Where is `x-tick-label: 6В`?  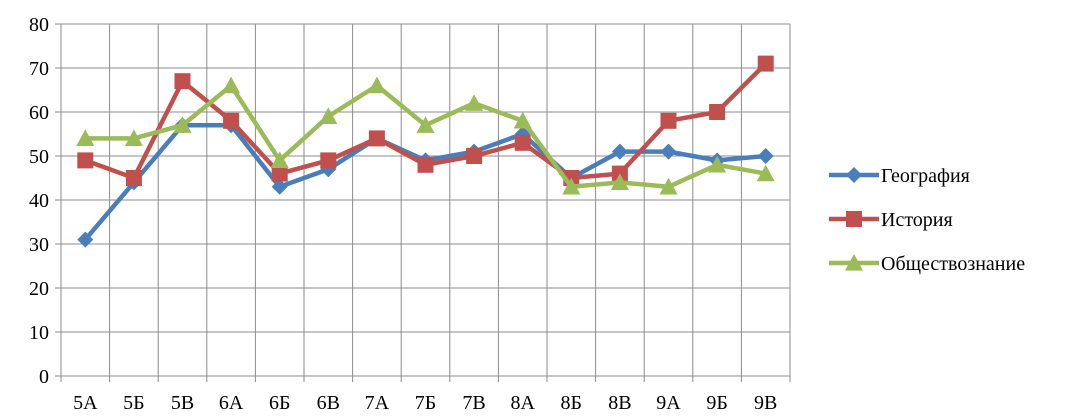 x-tick-label: 6В is located at coordinates (328, 403).